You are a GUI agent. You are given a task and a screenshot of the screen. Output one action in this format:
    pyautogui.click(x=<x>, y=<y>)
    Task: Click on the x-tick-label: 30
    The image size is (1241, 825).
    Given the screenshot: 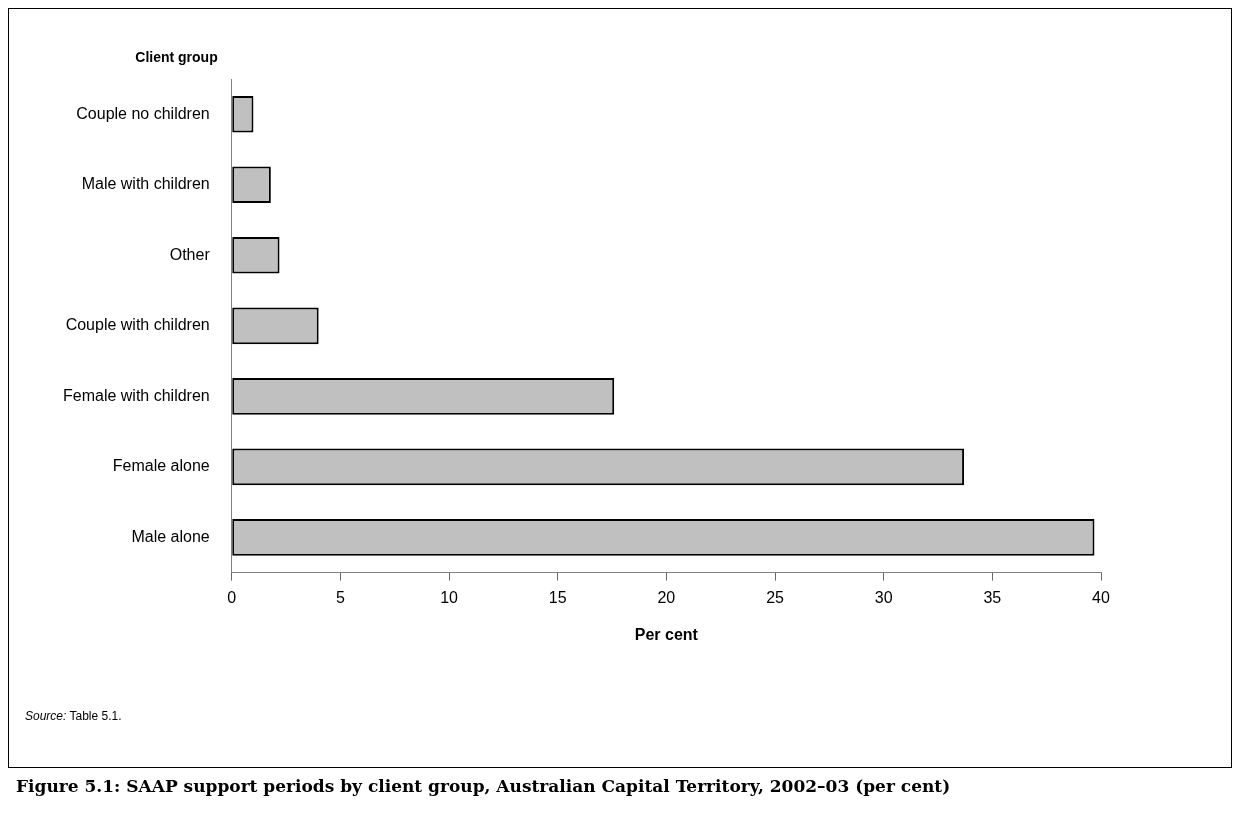 What is the action you would take?
    pyautogui.click(x=883, y=597)
    